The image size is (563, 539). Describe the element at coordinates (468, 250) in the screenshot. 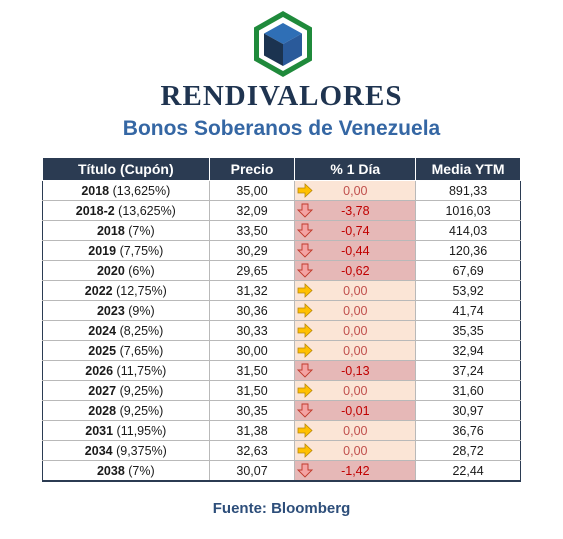

I see `bond-ytm: 120,36` at that location.